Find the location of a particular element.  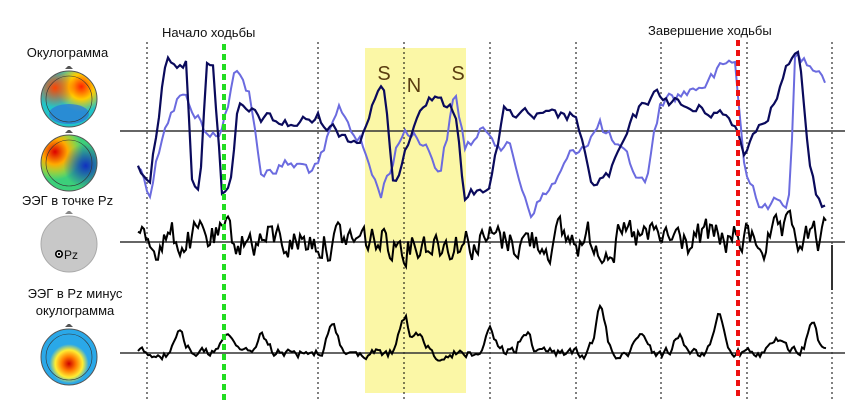

oculogram-map-1-icon is located at coordinates (69, 97).